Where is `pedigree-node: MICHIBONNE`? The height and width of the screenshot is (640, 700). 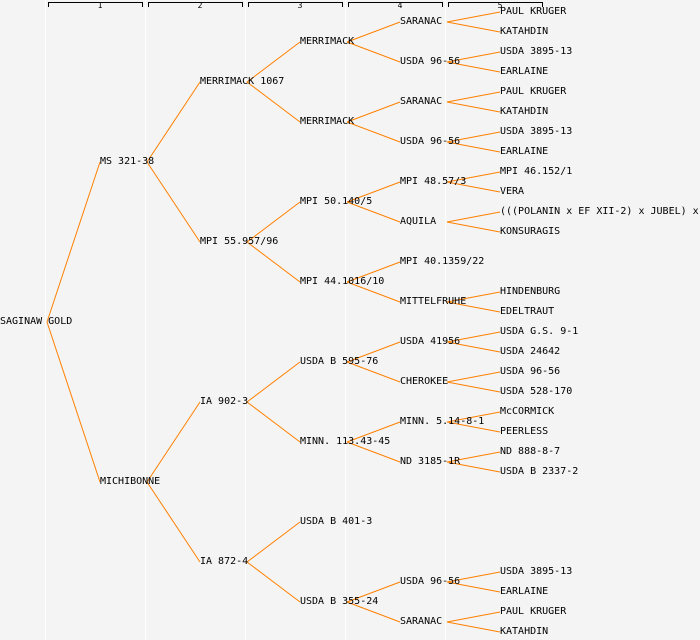 pedigree-node: MICHIBONNE is located at coordinates (130, 481).